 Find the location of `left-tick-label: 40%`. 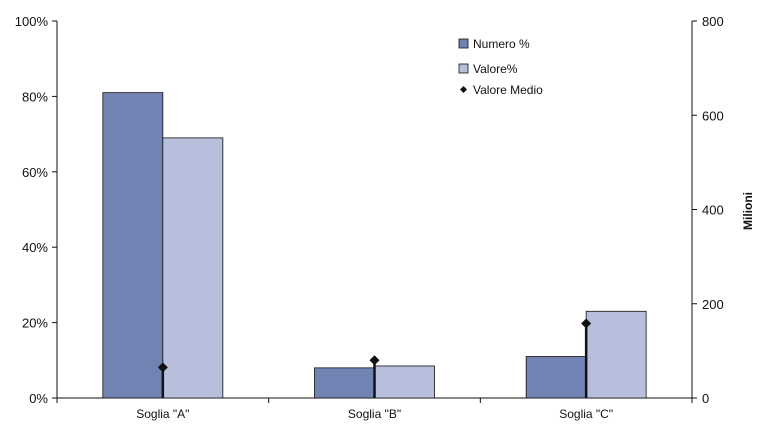

left-tick-label: 40% is located at coordinates (35, 247).